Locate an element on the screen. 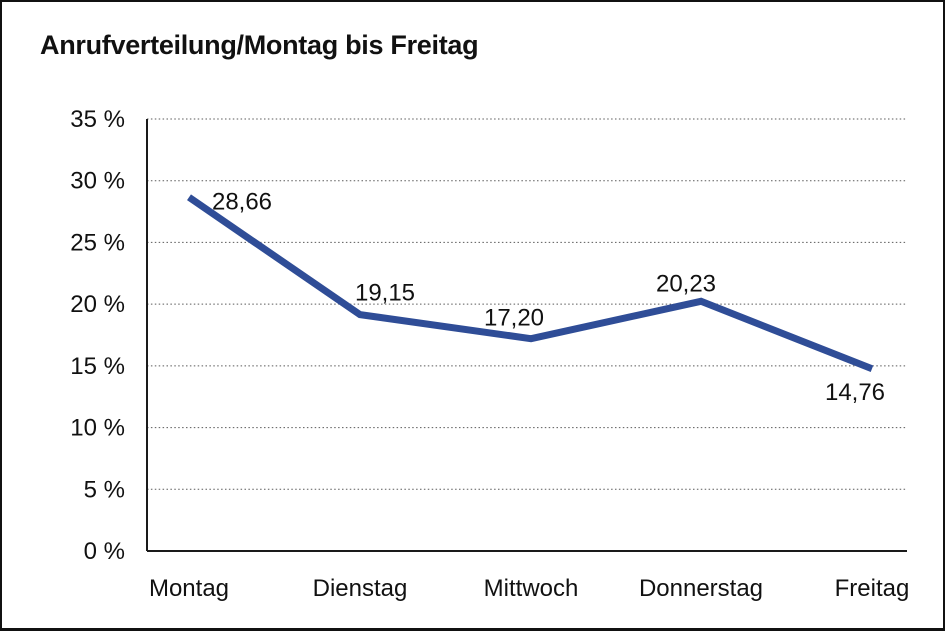  y-tick-label: 0 % is located at coordinates (104, 551).